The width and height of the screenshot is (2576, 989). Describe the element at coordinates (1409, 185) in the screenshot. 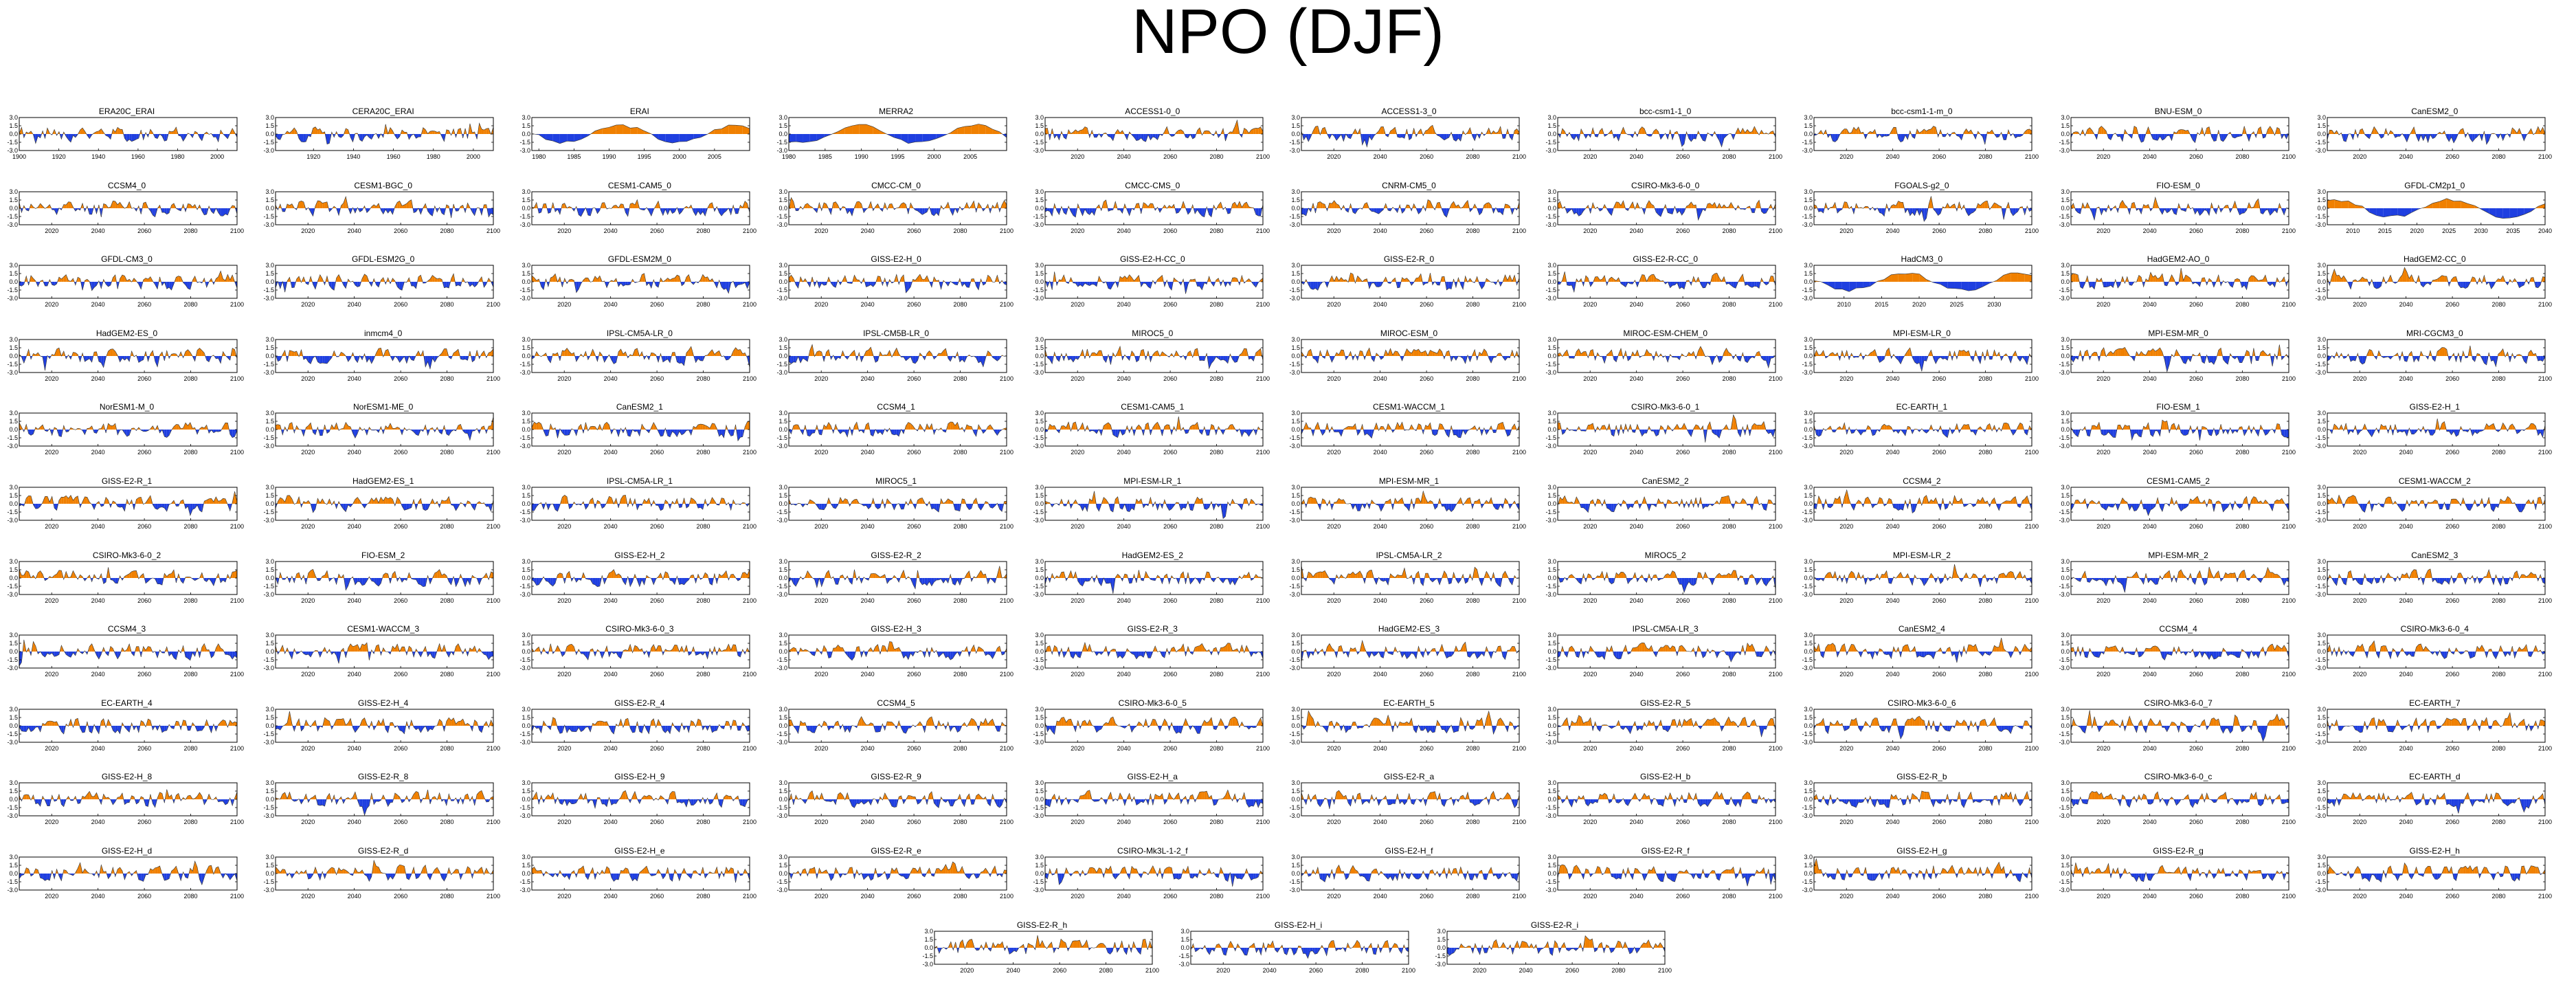

I see `panel-title: CNRM-CM5_0` at that location.